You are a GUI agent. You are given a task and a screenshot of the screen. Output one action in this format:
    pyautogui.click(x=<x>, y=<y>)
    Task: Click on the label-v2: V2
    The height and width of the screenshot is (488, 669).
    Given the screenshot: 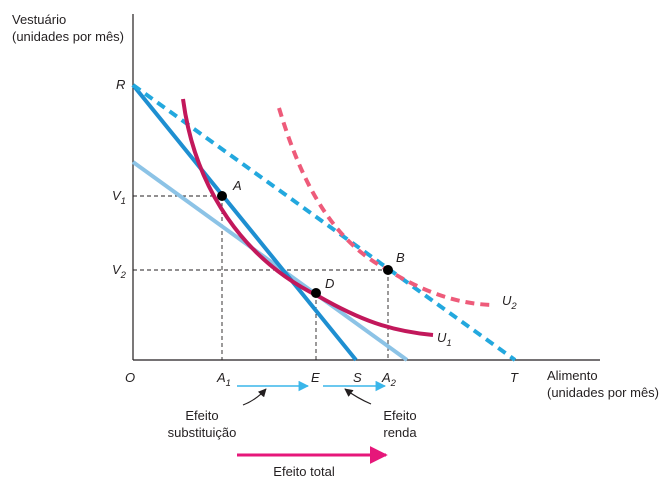 What is the action you would take?
    pyautogui.click(x=119, y=271)
    